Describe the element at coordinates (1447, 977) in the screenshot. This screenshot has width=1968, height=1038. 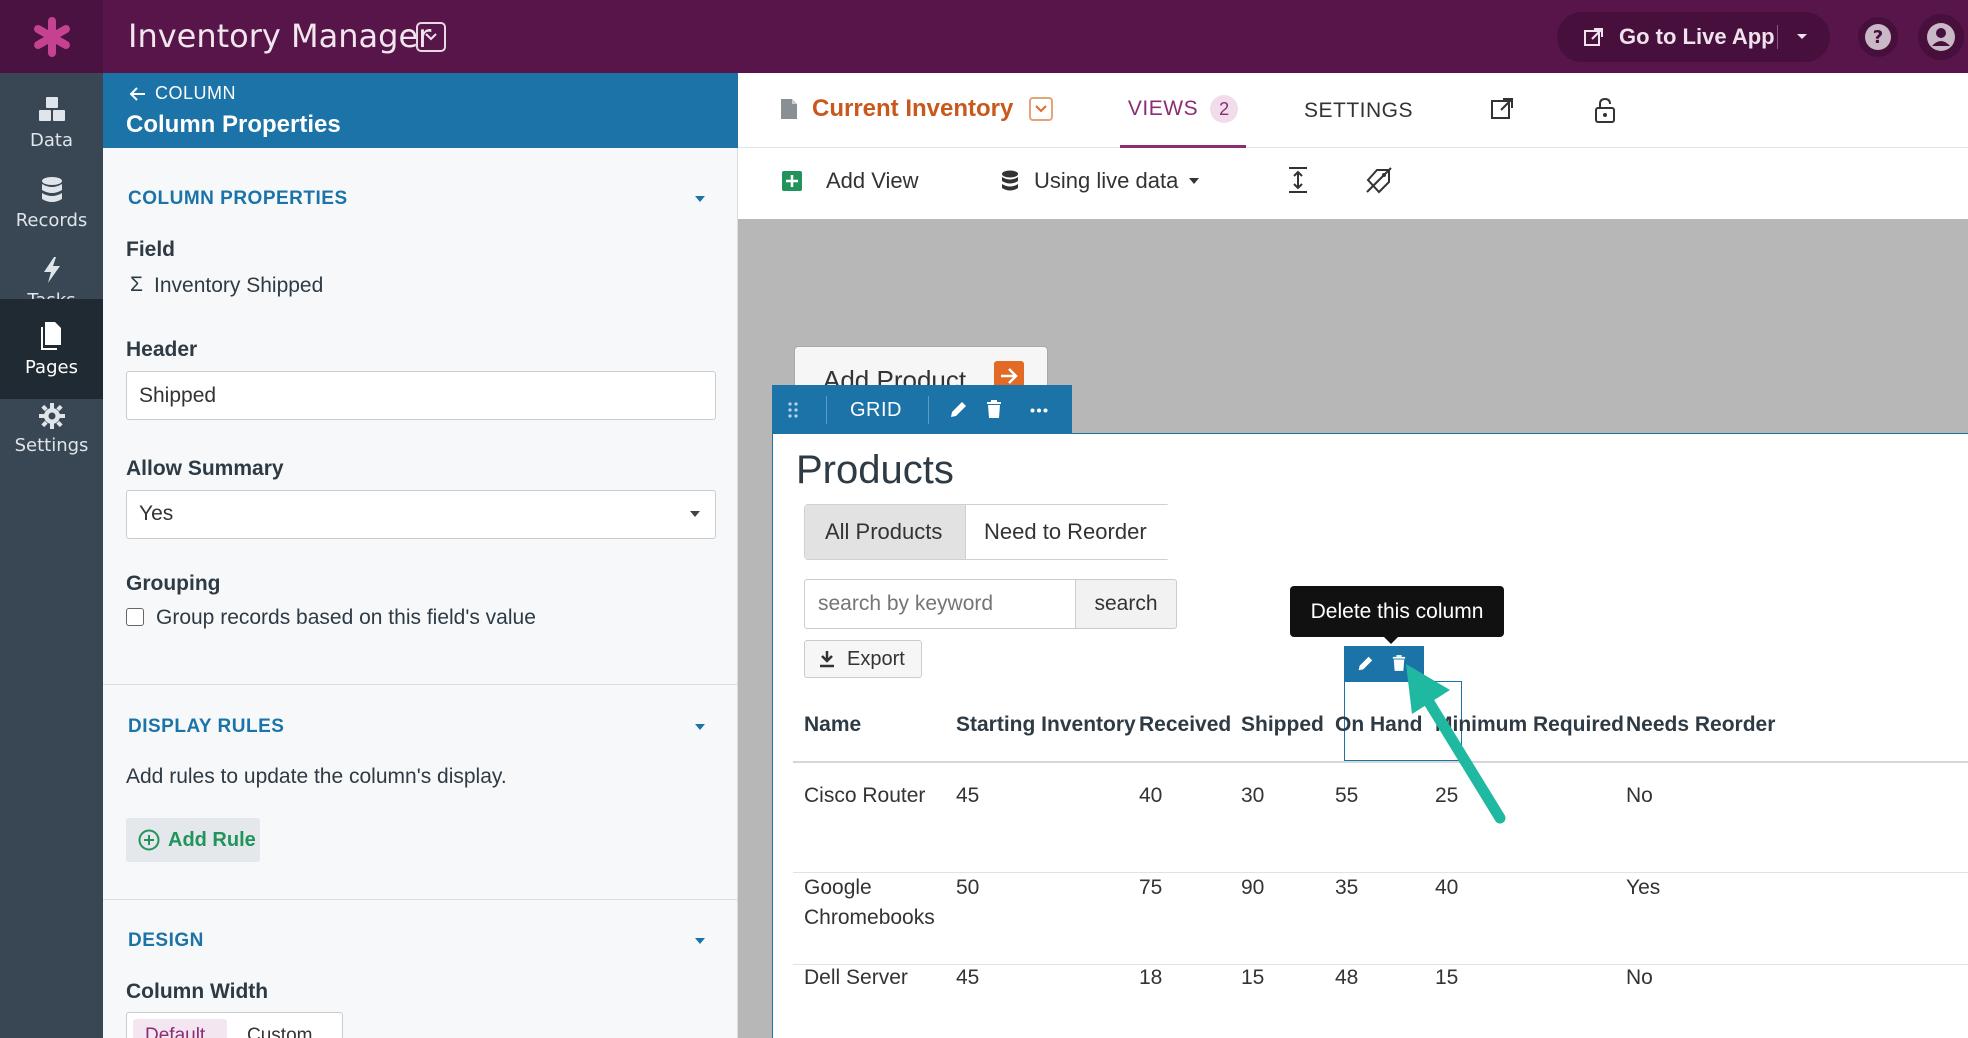
I see `cell-minimum-required: 15` at that location.